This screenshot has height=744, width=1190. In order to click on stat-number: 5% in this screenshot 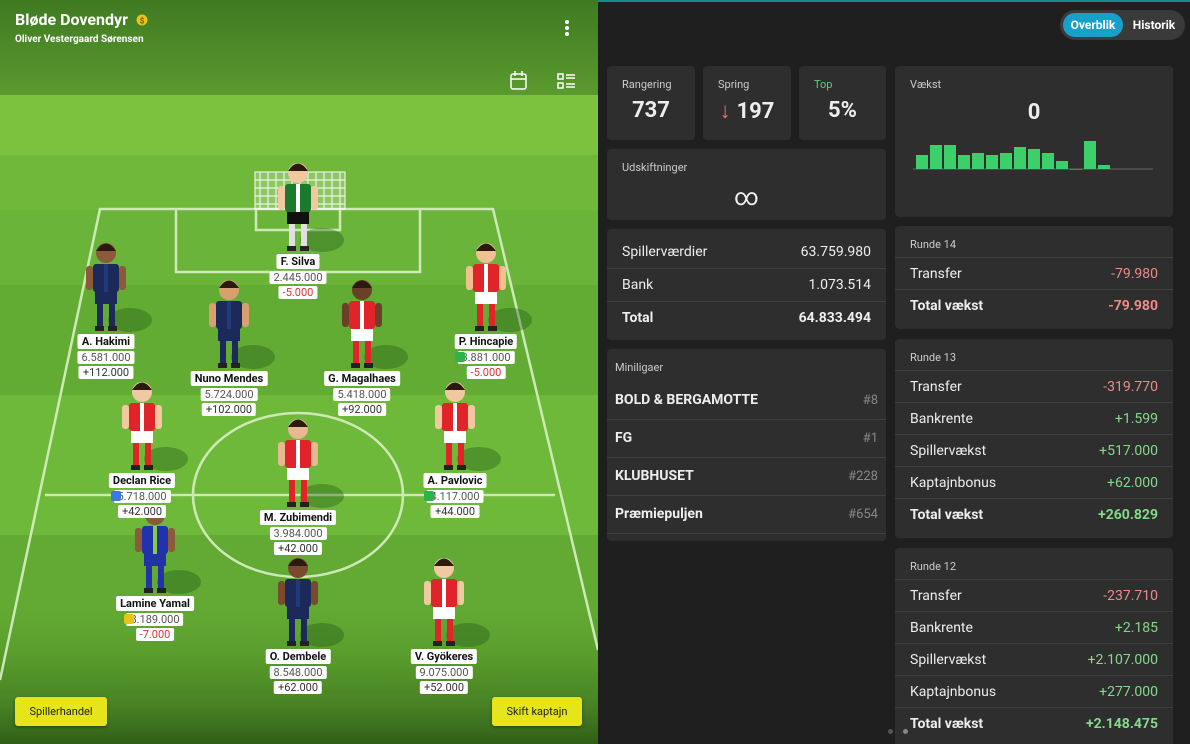, I will do `click(842, 110)`.